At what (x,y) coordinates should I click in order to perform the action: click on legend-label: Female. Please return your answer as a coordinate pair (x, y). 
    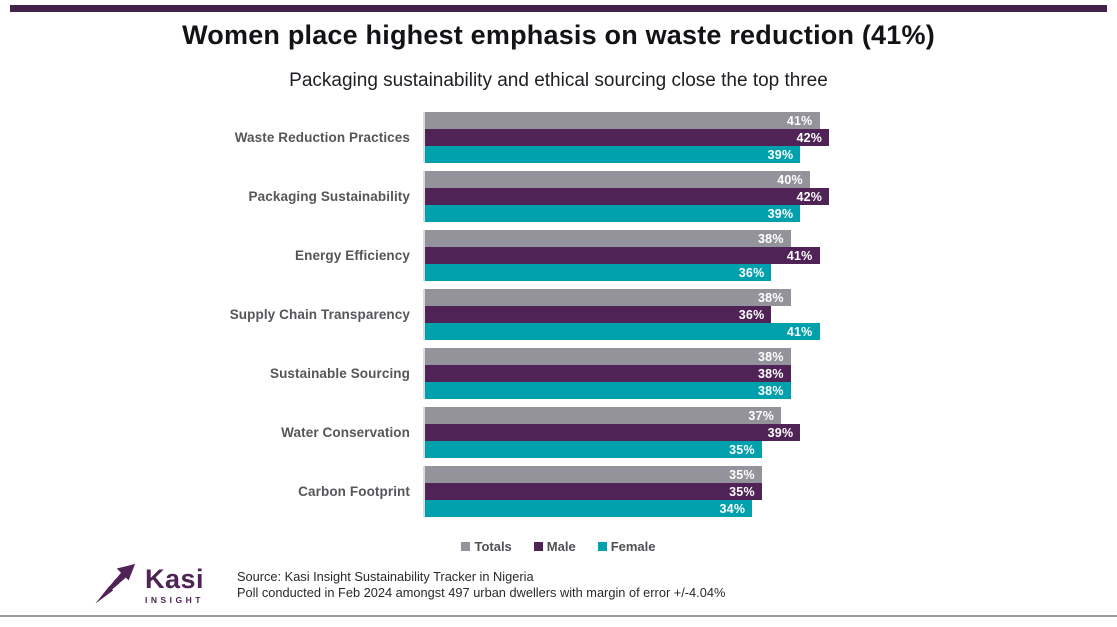
    Looking at the image, I should click on (633, 546).